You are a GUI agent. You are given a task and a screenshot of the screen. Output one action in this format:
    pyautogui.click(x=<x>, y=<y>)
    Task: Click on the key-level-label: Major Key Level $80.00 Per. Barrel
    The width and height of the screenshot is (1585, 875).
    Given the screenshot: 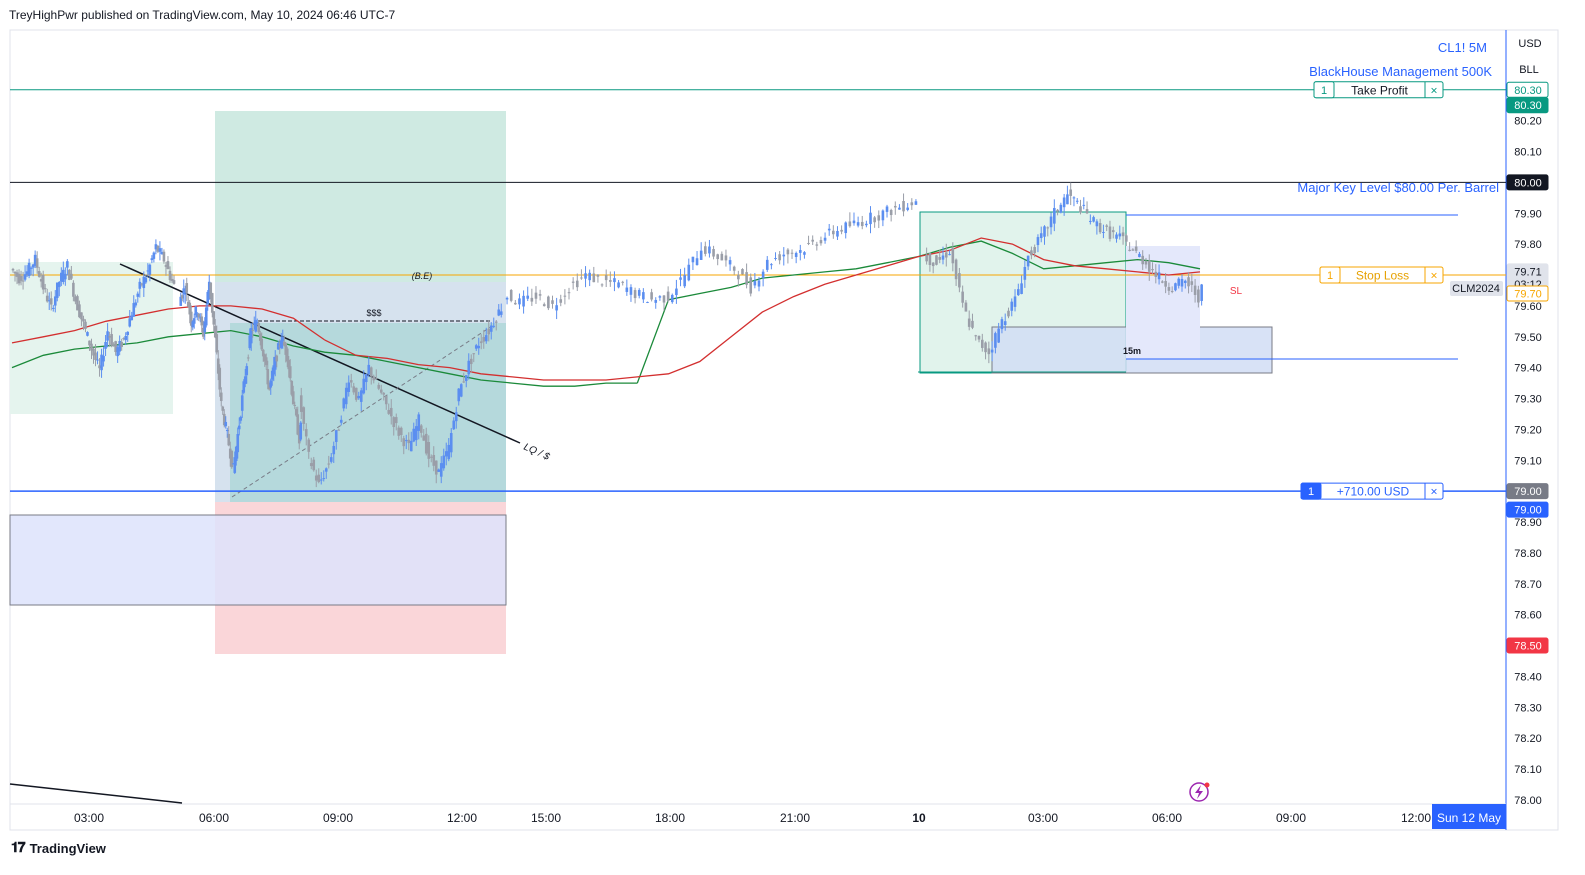 What is the action you would take?
    pyautogui.click(x=1398, y=187)
    